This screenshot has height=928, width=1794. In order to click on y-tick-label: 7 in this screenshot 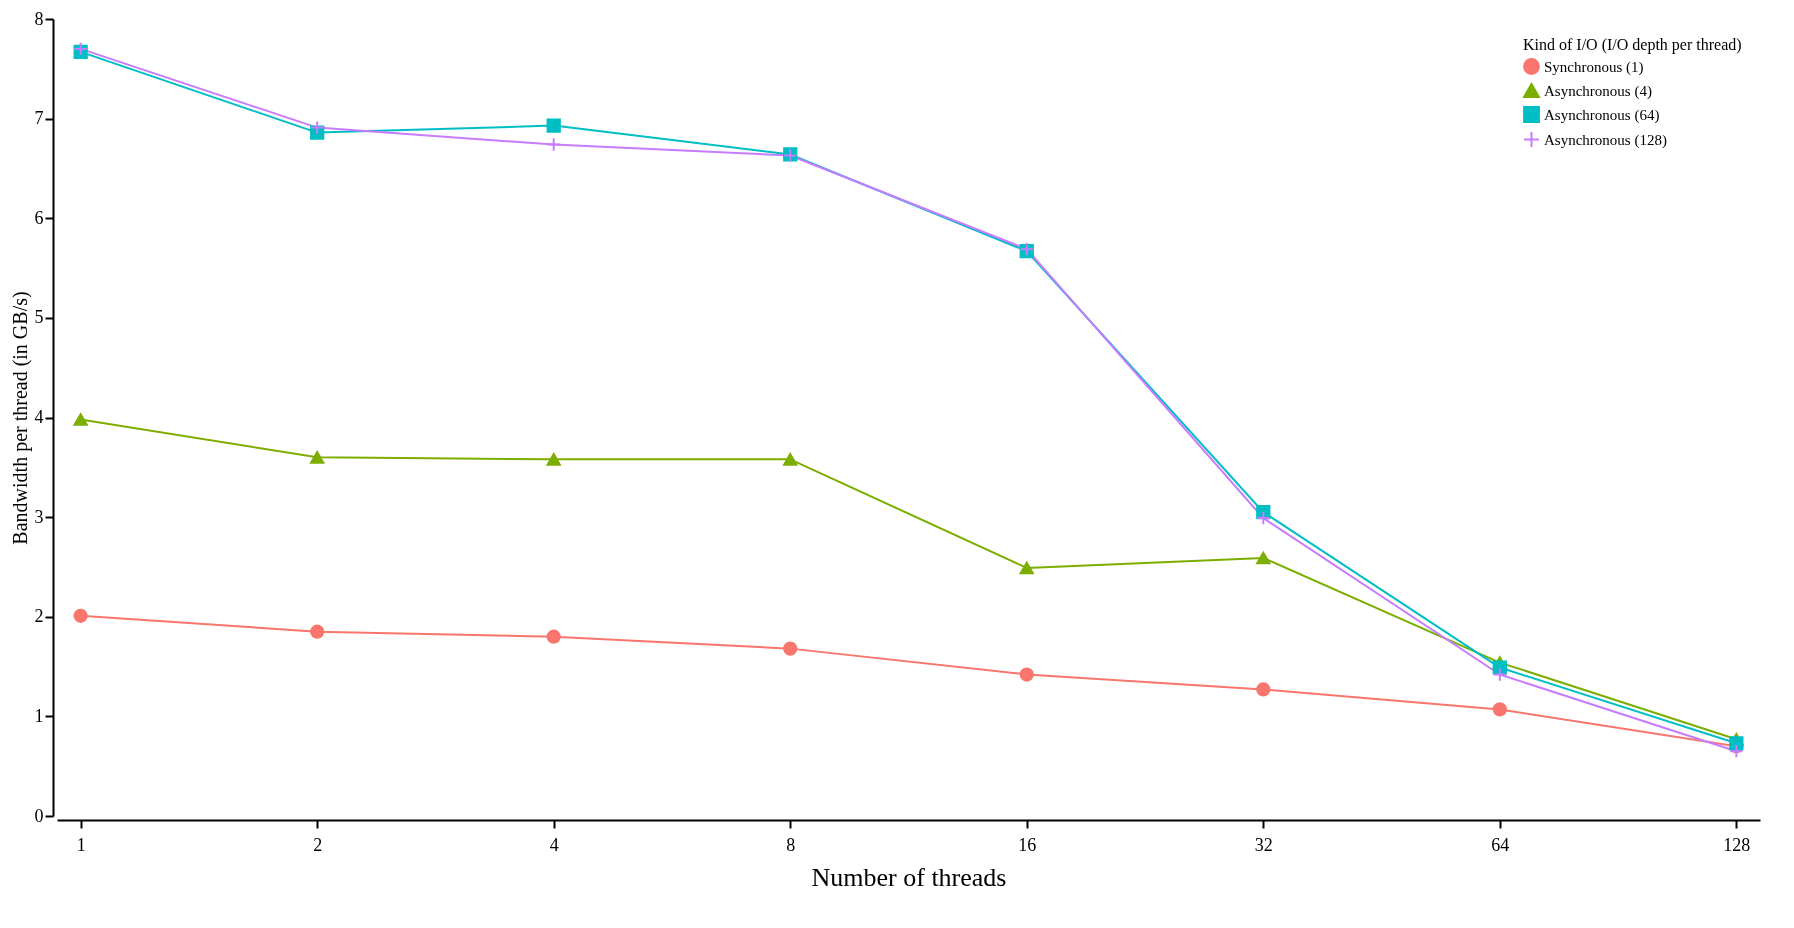, I will do `click(39, 118)`.